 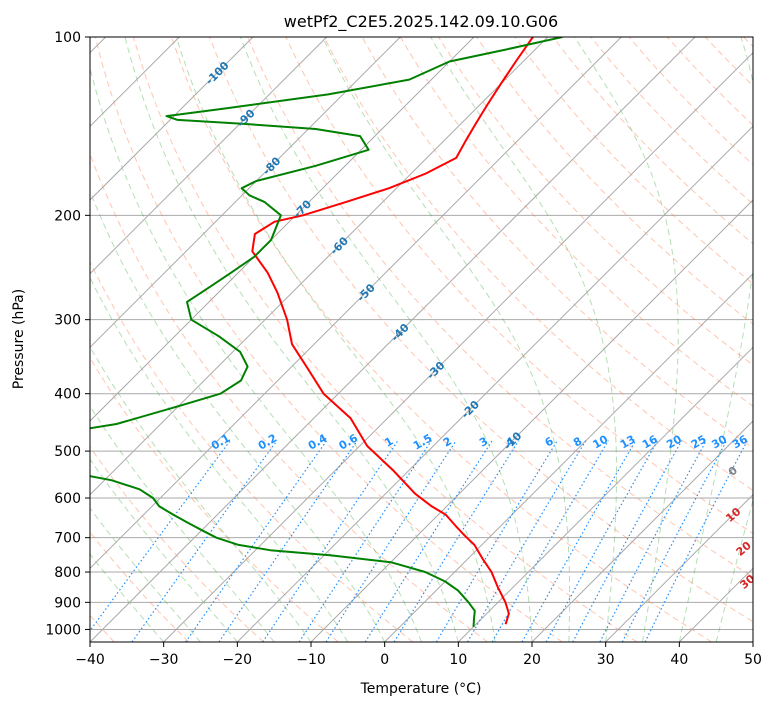 I want to click on moist-adiabat-label: 20, so click(x=744, y=549).